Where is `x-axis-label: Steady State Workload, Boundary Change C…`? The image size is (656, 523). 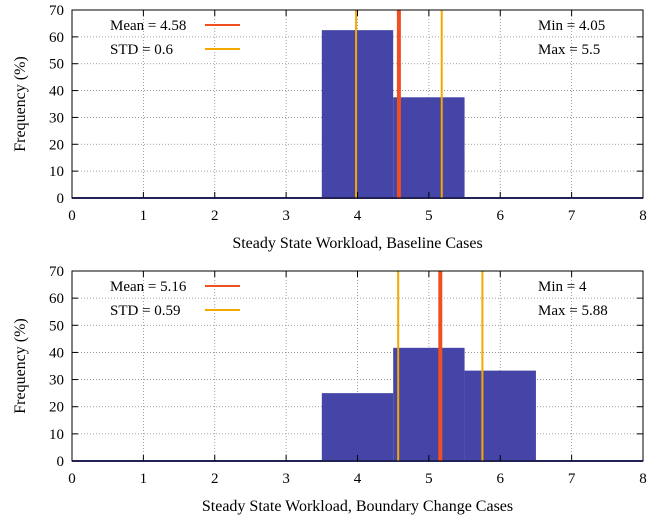 x-axis-label: Steady State Workload, Boundary Change C… is located at coordinates (357, 506).